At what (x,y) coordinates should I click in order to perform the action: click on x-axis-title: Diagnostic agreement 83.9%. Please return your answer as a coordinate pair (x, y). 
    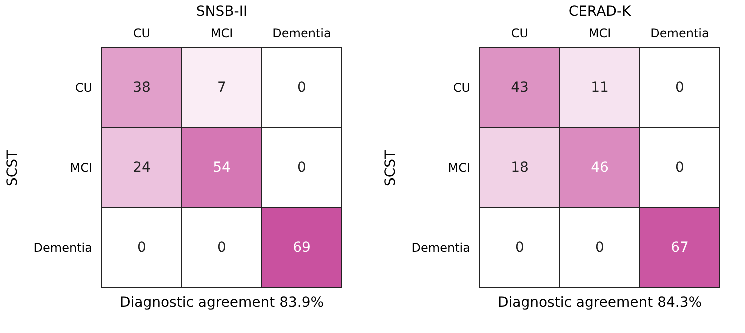
    Looking at the image, I should click on (222, 303).